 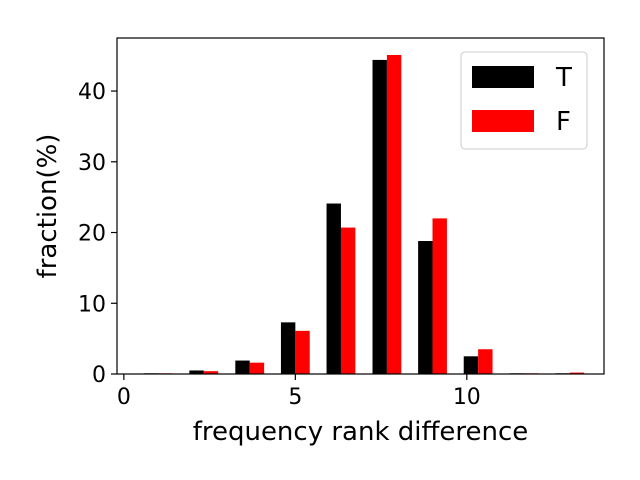 I want to click on legend: TF, so click(x=524, y=100).